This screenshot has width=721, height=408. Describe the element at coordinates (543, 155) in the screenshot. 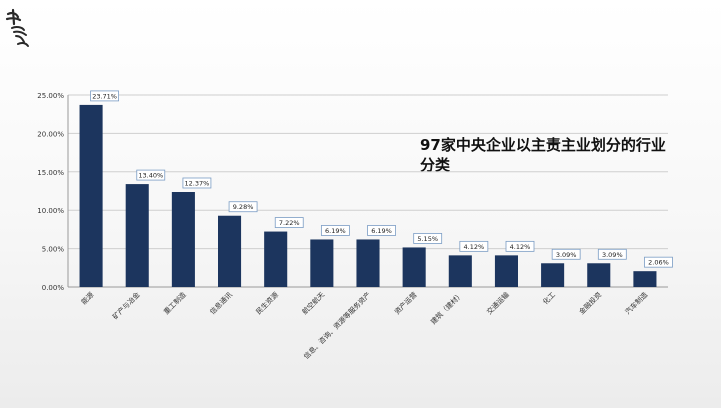

I see `chart-title: 97家中央企业以主责主业划分的行业分类` at that location.